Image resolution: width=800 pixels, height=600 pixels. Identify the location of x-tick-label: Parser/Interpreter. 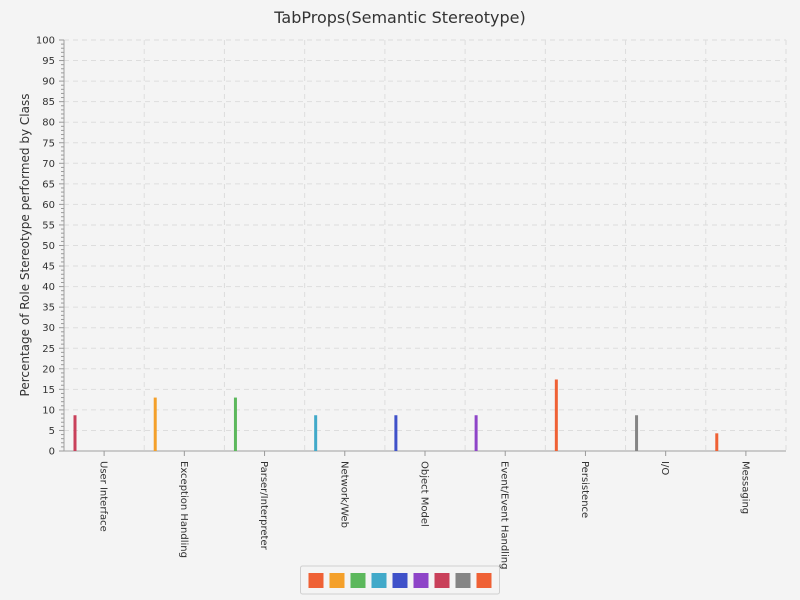
(263, 506).